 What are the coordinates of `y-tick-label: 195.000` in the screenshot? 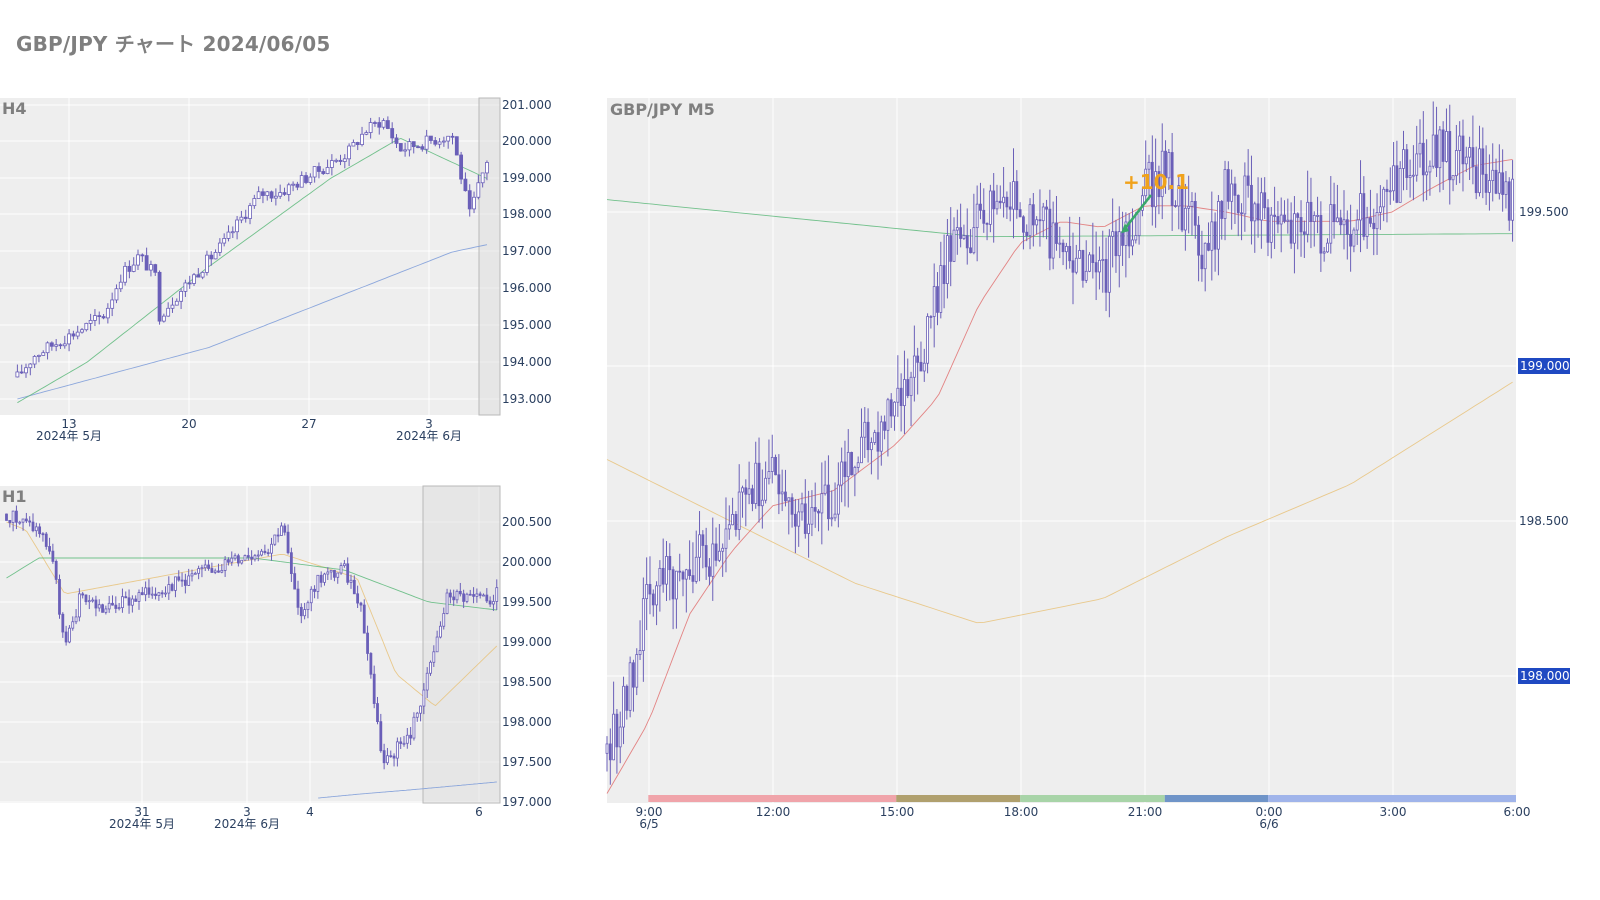 It's located at (527, 325).